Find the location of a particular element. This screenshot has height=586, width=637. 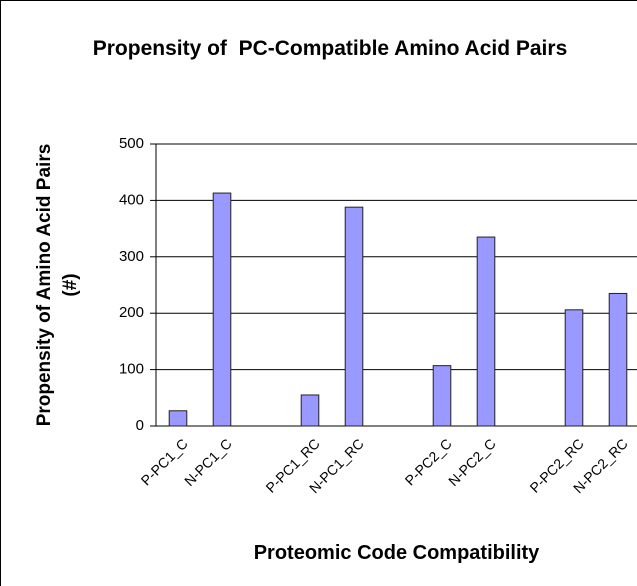

y-tick-label: 200 is located at coordinates (131, 312).